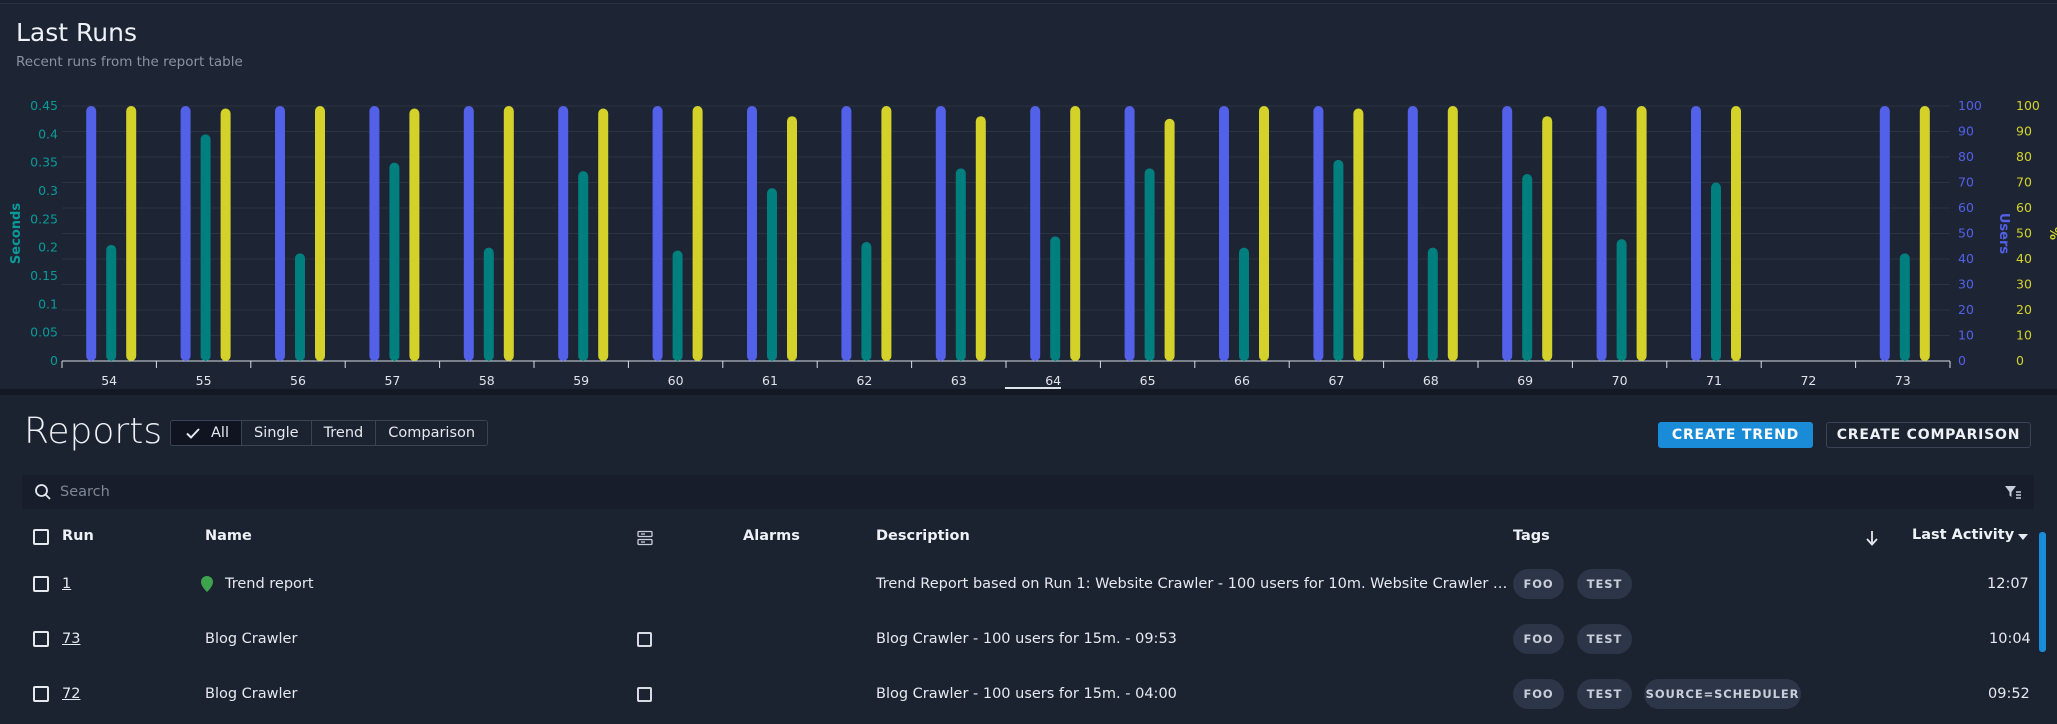 This screenshot has width=2057, height=724. Describe the element at coordinates (44, 275) in the screenshot. I see `y-axis-tick-label: 0.15` at that location.